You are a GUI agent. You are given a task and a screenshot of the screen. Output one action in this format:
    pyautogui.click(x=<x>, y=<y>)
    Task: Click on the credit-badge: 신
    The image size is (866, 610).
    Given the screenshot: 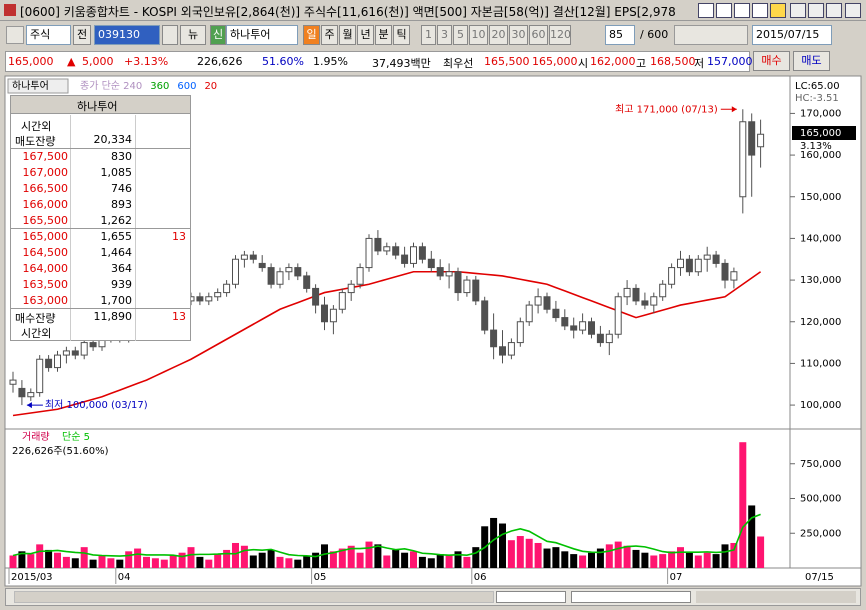 What is the action you would take?
    pyautogui.click(x=218, y=35)
    